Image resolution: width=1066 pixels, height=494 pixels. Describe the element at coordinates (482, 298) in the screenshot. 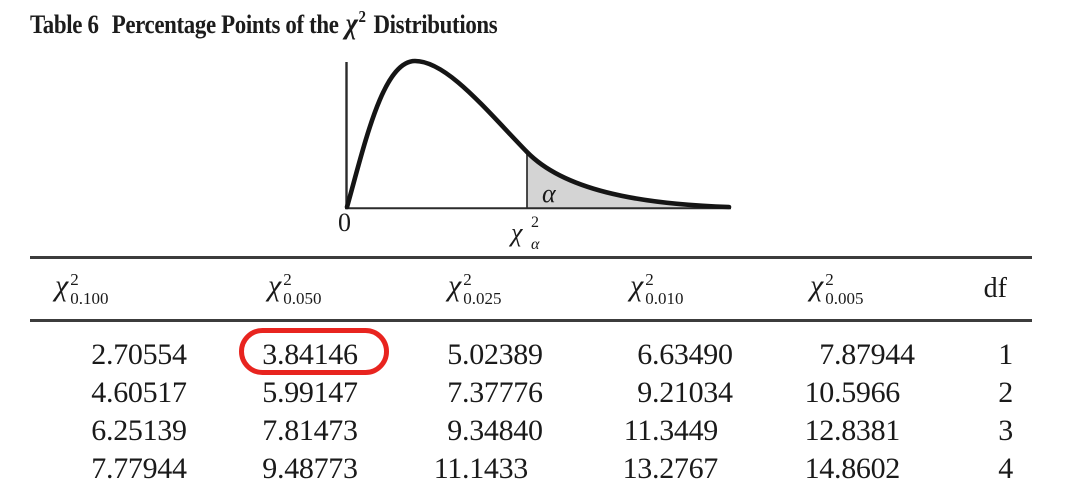

I see `chi-subscript: 0.025` at that location.